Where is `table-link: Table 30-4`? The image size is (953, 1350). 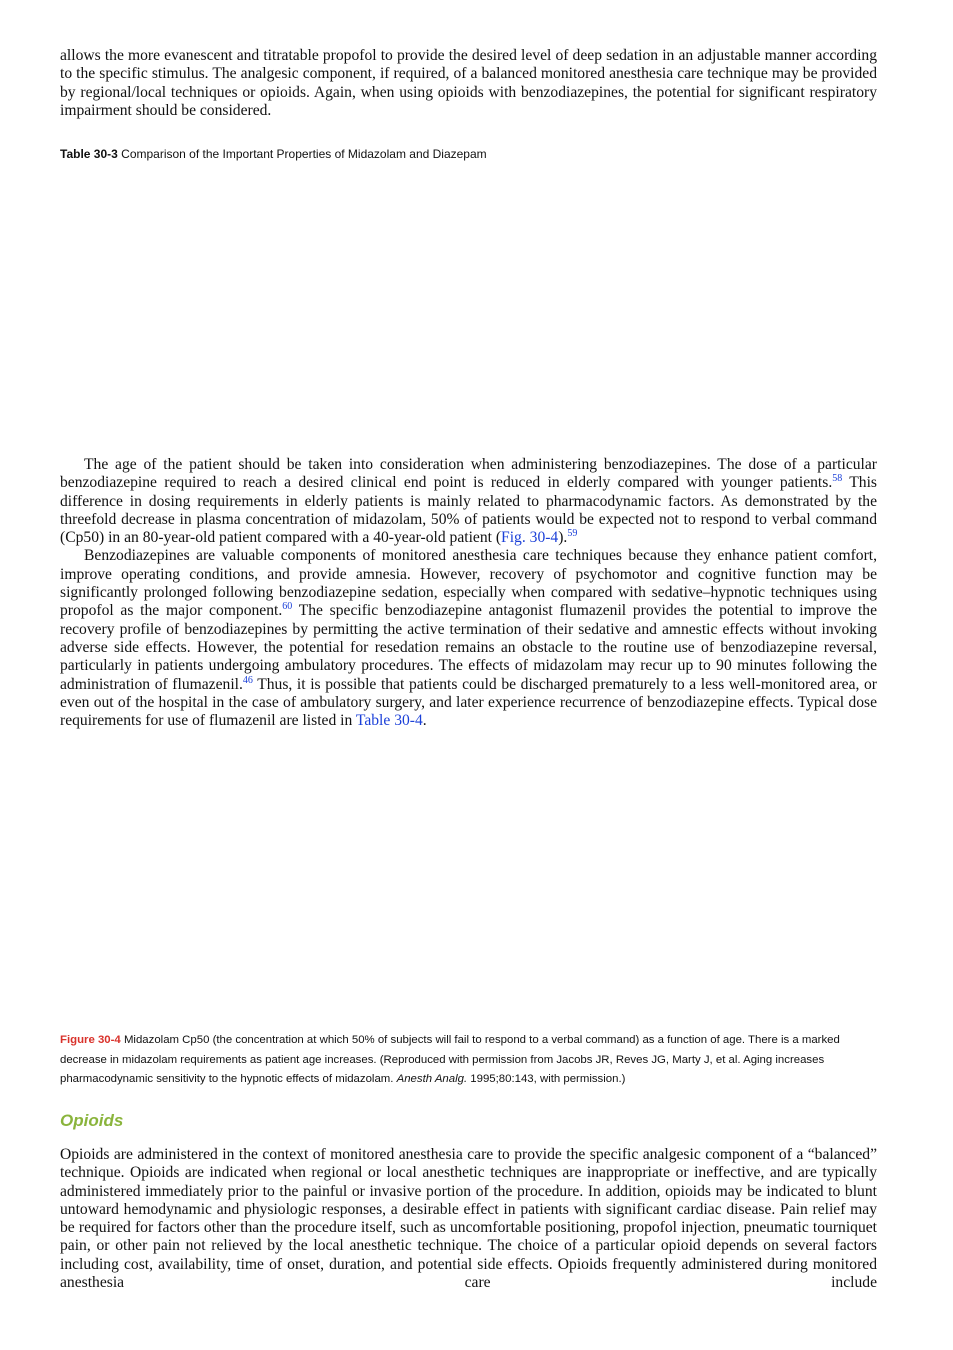 table-link: Table 30-4 is located at coordinates (389, 721).